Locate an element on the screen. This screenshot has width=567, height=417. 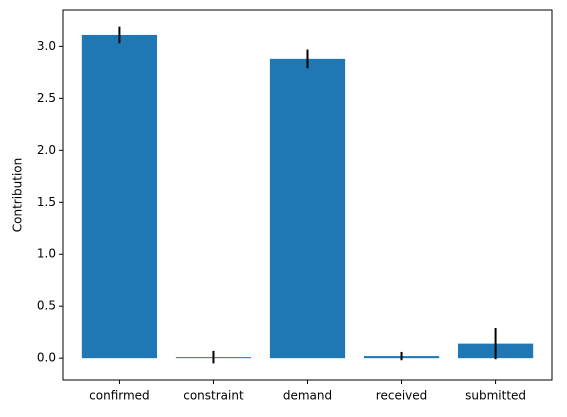
y-tick-label: 3.0 is located at coordinates (46, 46).